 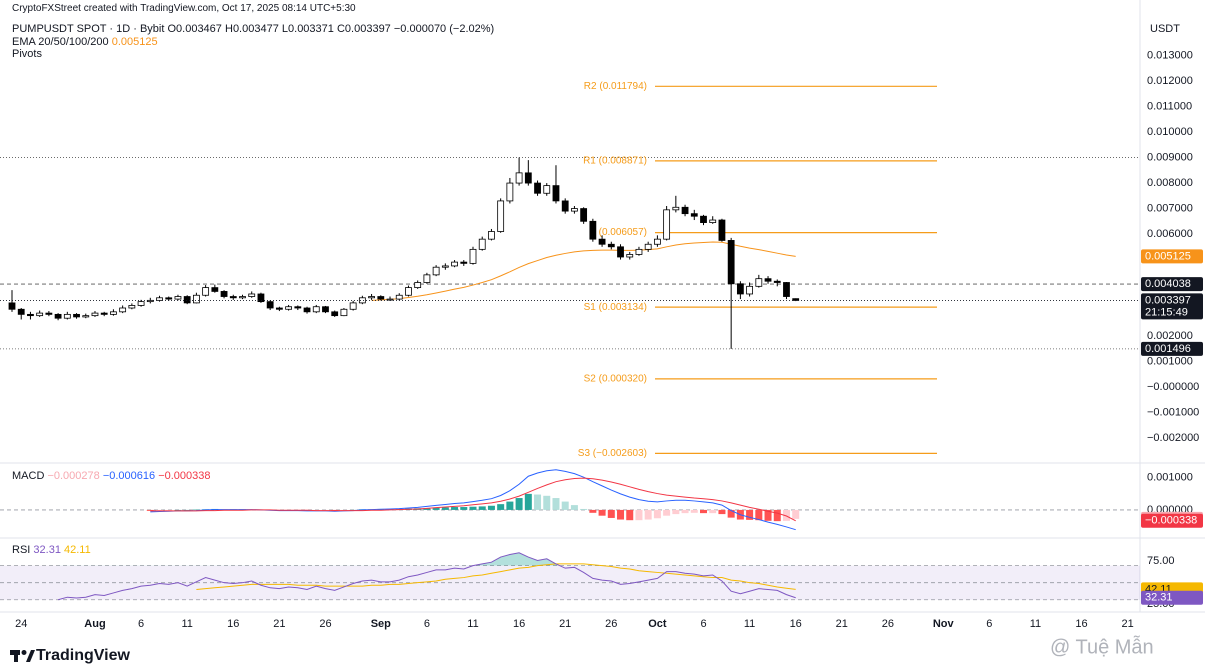 I want to click on y-tick-label: 0.008000, so click(x=1170, y=183).